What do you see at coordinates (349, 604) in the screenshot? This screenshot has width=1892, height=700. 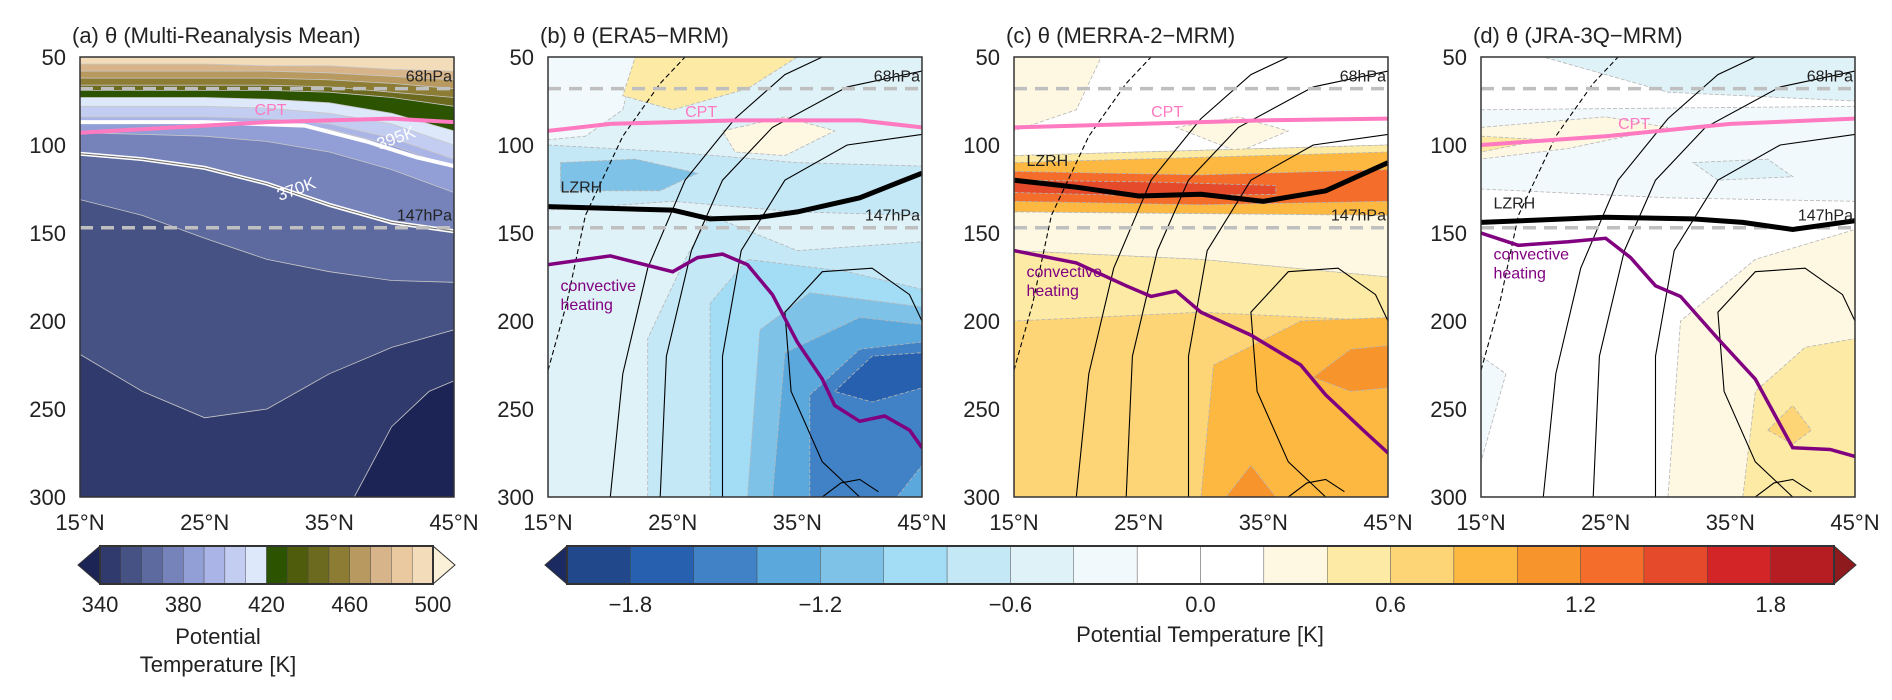 I see `colorbar-tick-label: 460` at bounding box center [349, 604].